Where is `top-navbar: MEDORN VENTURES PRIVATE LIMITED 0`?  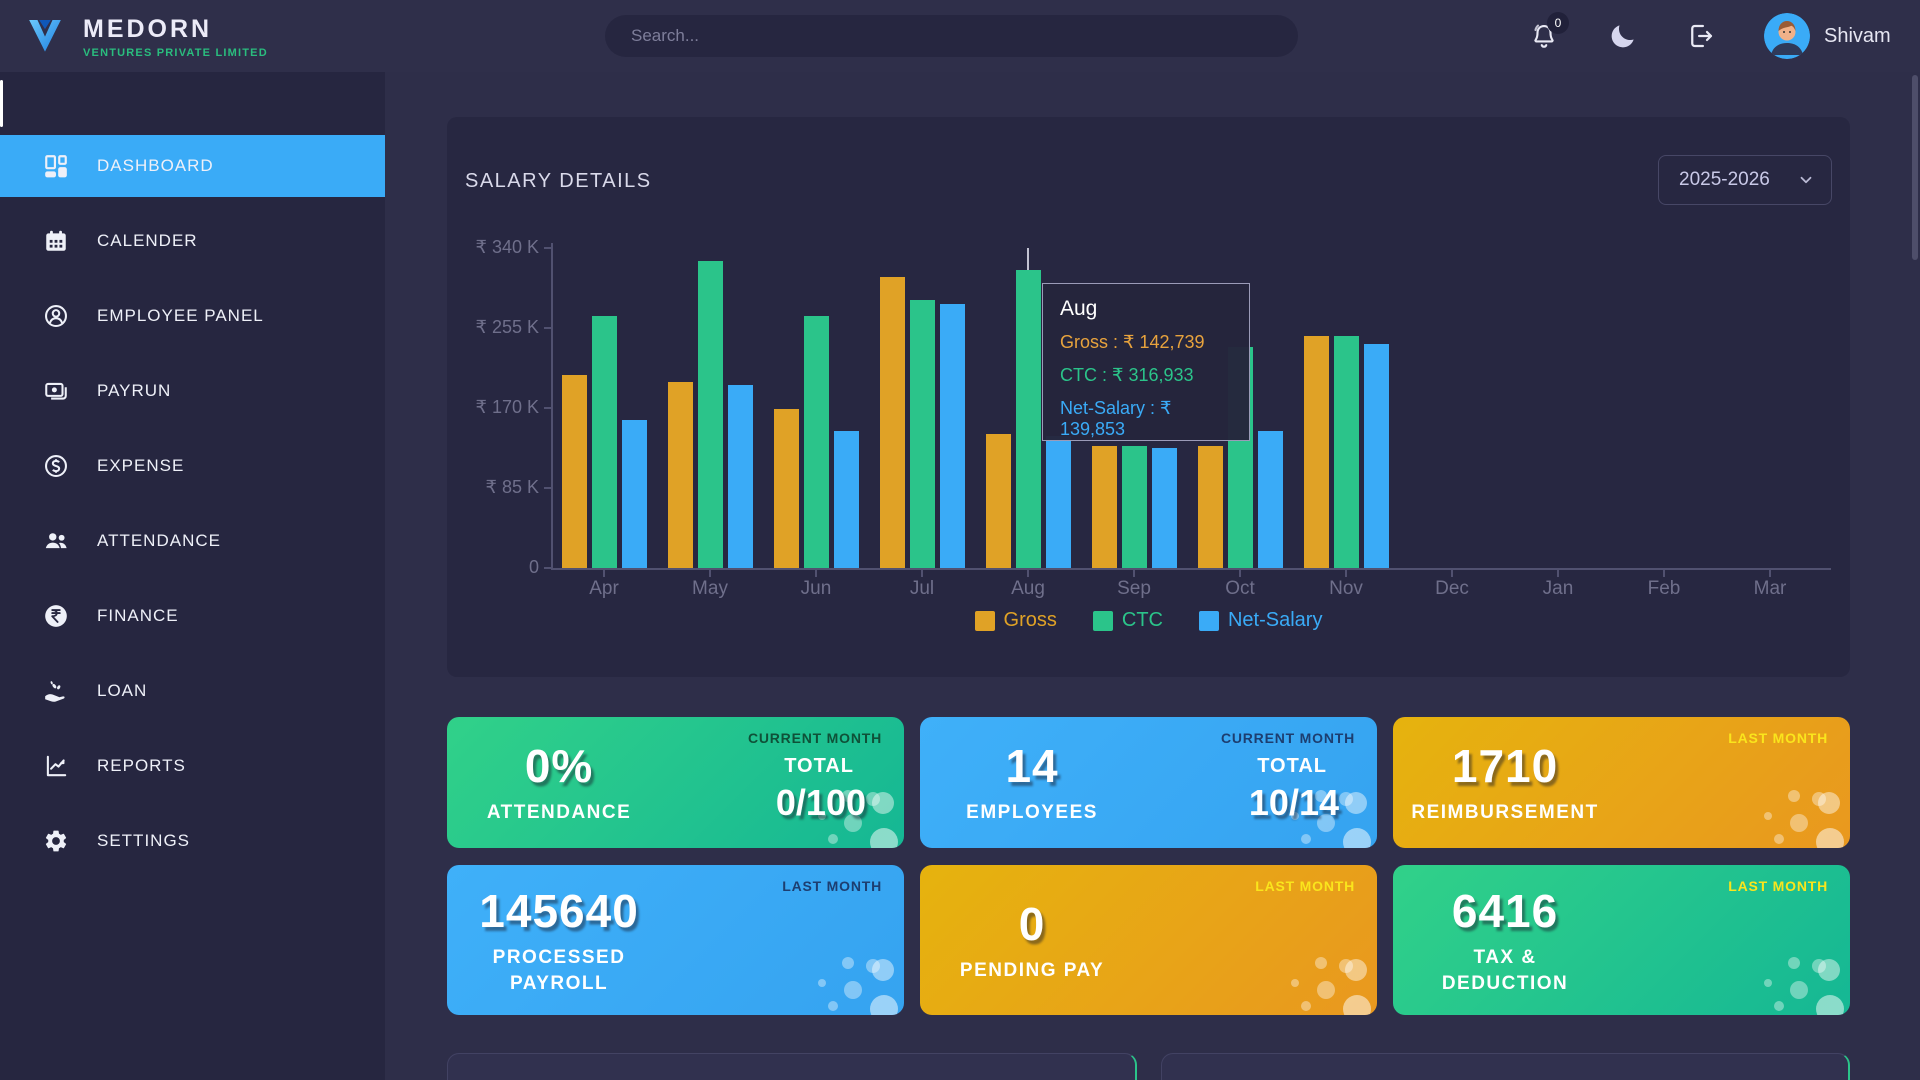
top-navbar: MEDORN VENTURES PRIVATE LIMITED 0 is located at coordinates (960, 36).